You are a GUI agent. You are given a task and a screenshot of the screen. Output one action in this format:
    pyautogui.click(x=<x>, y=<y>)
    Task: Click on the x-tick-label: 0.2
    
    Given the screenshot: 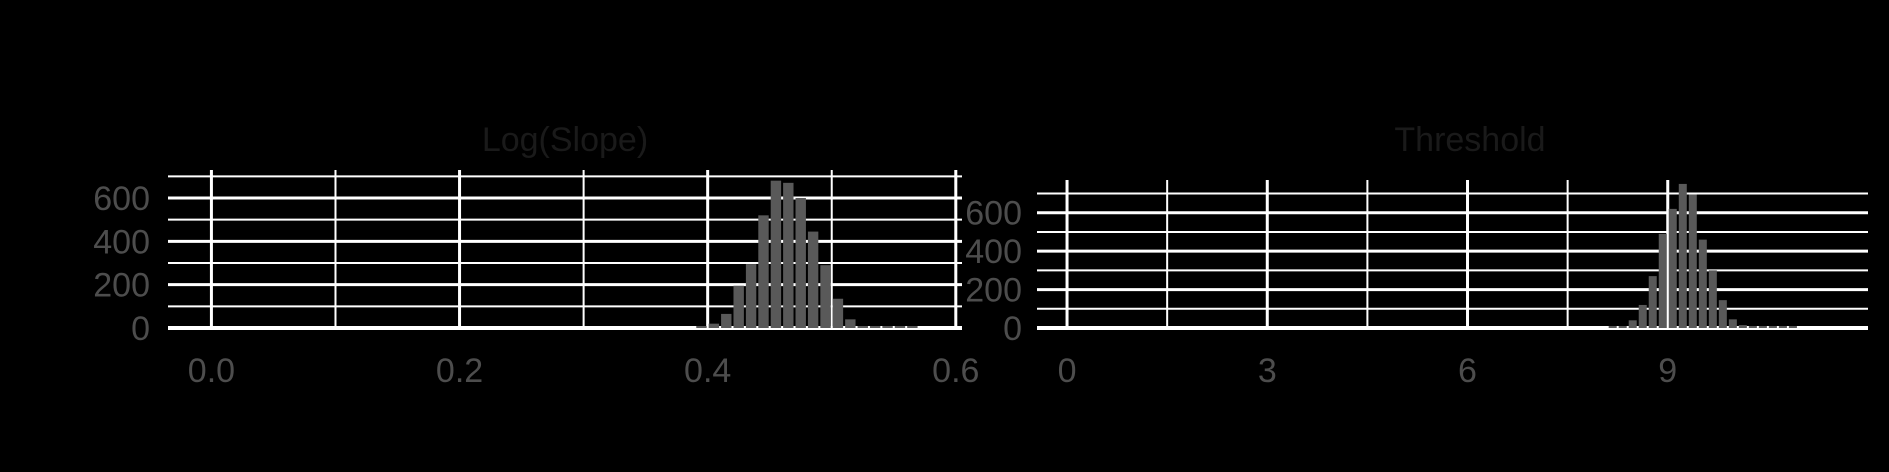 What is the action you would take?
    pyautogui.click(x=459, y=371)
    